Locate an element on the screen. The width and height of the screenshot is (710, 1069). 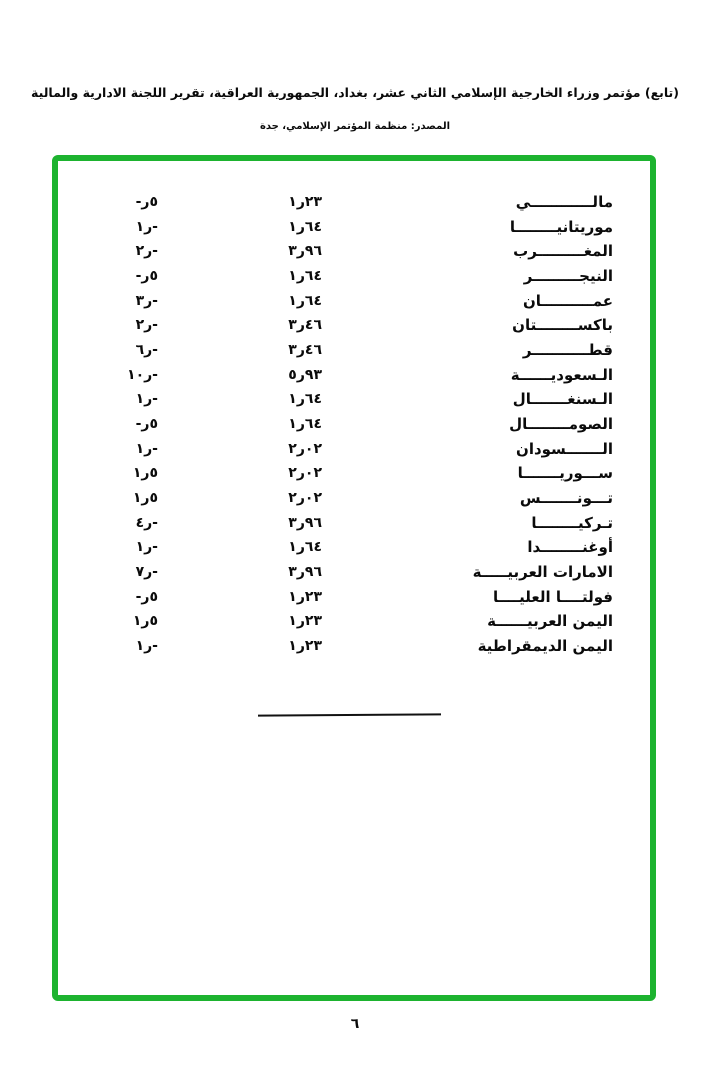
source-line: المصدر: منظمة المؤتمر الإسلامي، جدة is located at coordinates (355, 126).